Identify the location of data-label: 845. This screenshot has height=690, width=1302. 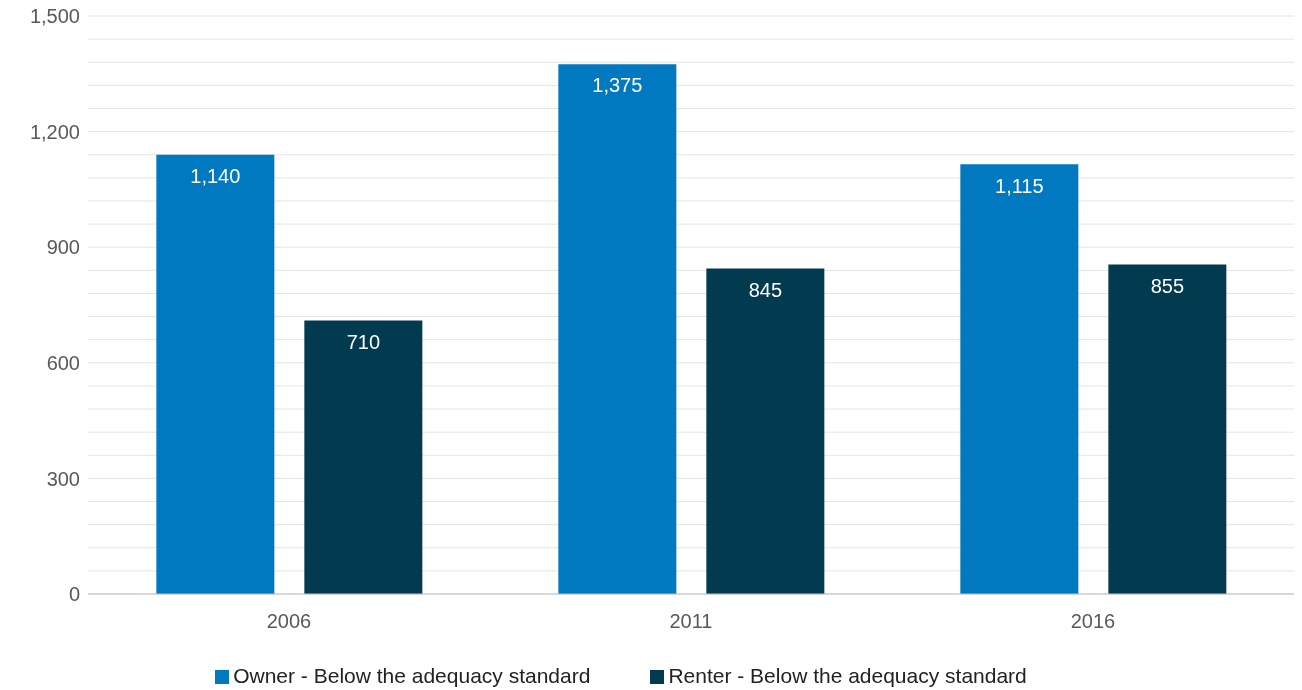
(765, 289).